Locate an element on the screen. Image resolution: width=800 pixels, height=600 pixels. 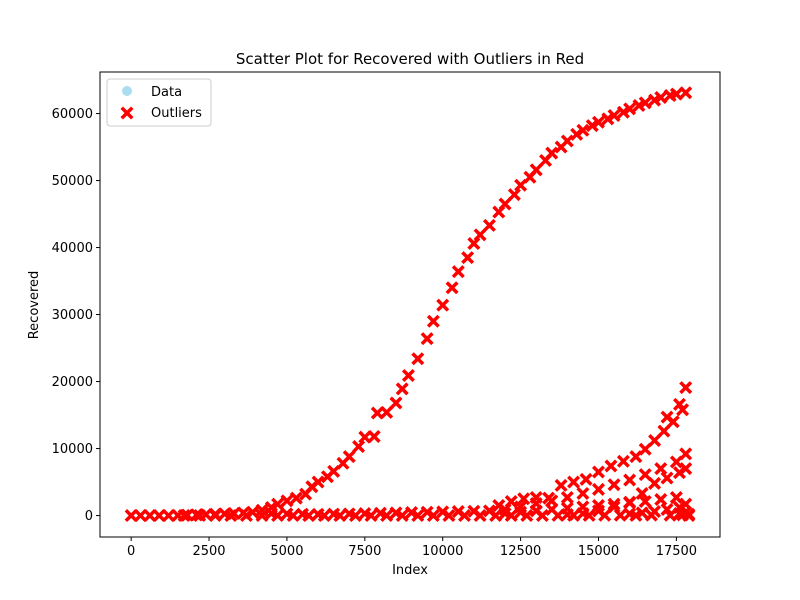
legend-data-marker is located at coordinates (127, 91).